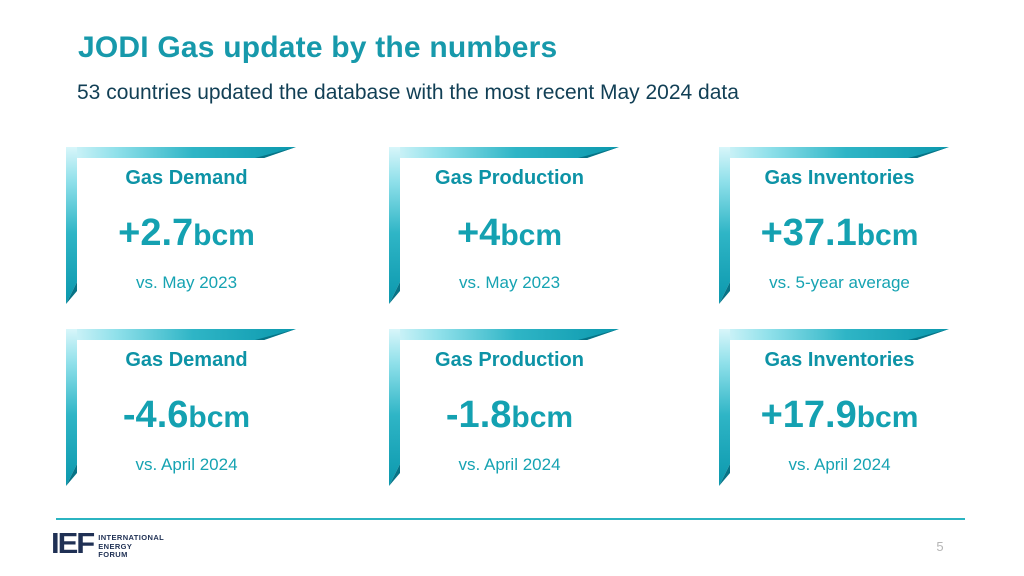 The width and height of the screenshot is (1024, 576). Describe the element at coordinates (115, 546) in the screenshot. I see `ief-logo-text-line: ENERGY` at that location.